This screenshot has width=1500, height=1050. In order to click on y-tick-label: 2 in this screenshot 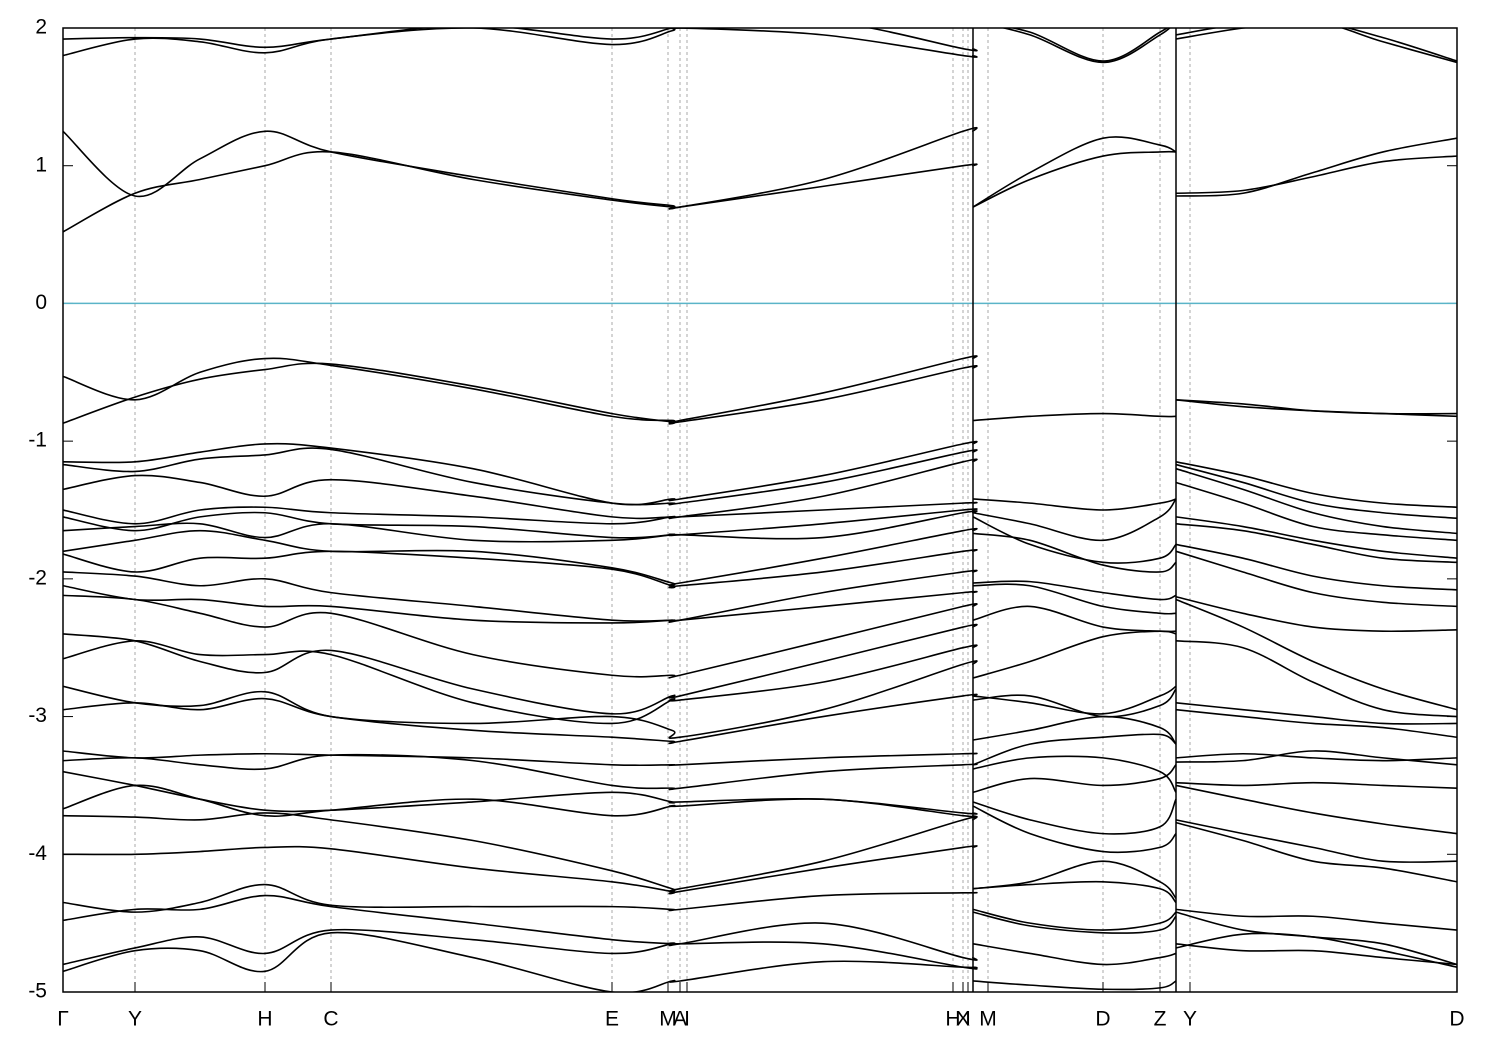, I will do `click(41, 27)`.